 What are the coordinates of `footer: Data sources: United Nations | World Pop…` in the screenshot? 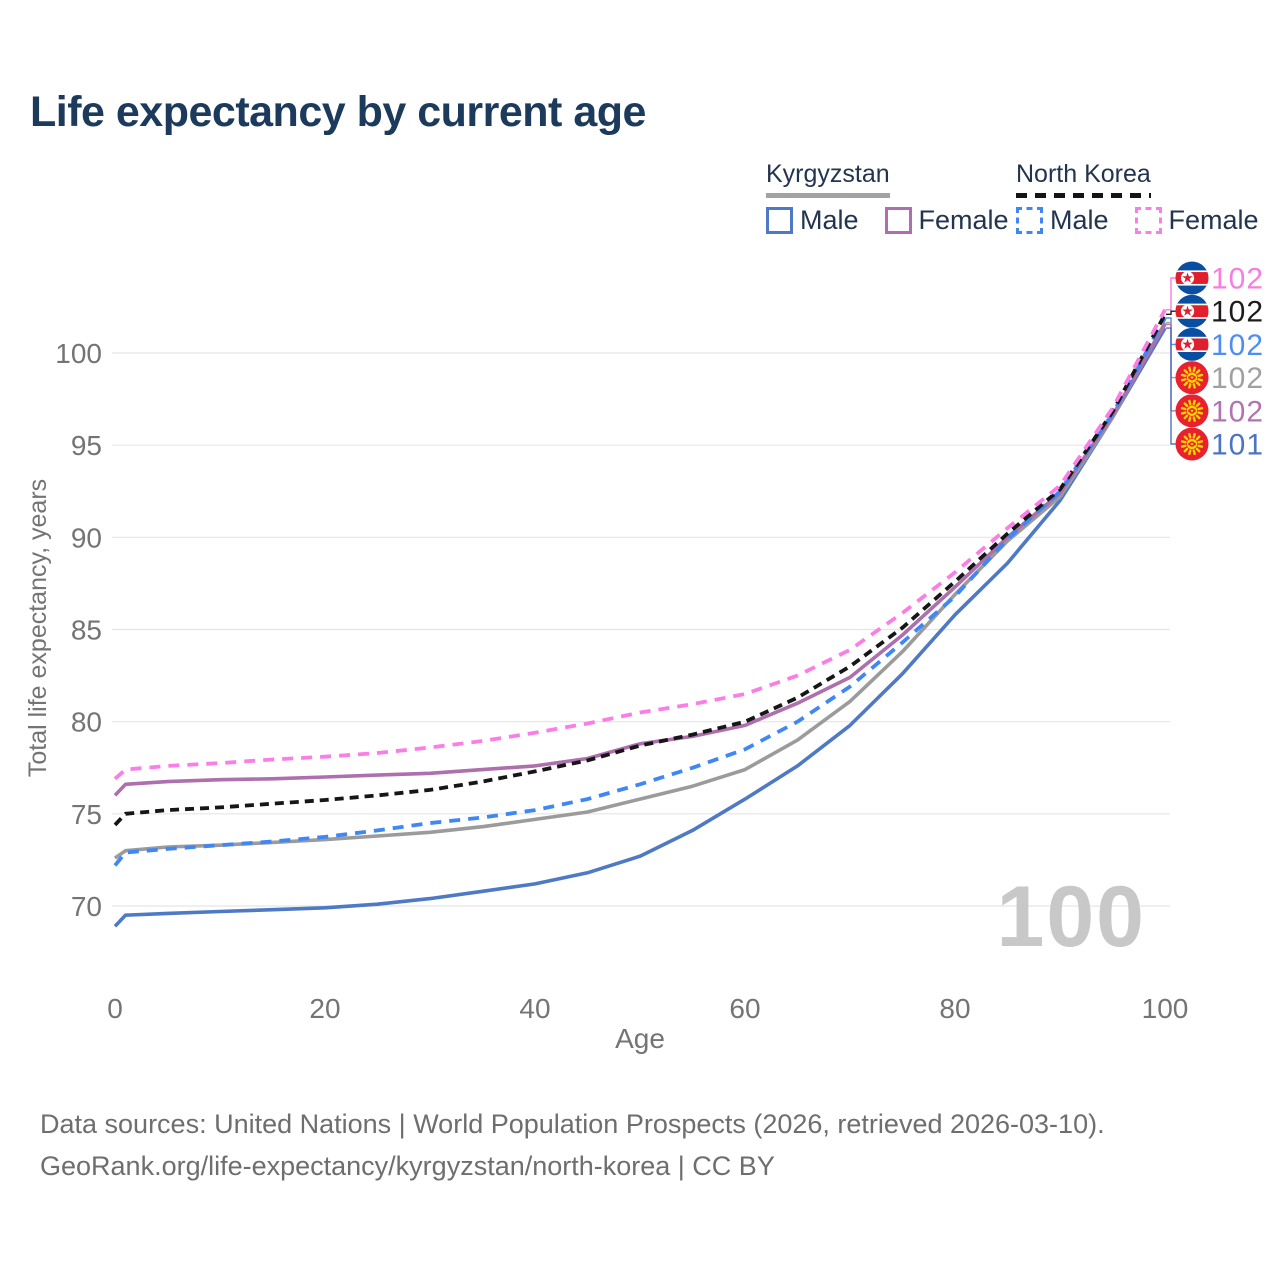 It's located at (572, 1145).